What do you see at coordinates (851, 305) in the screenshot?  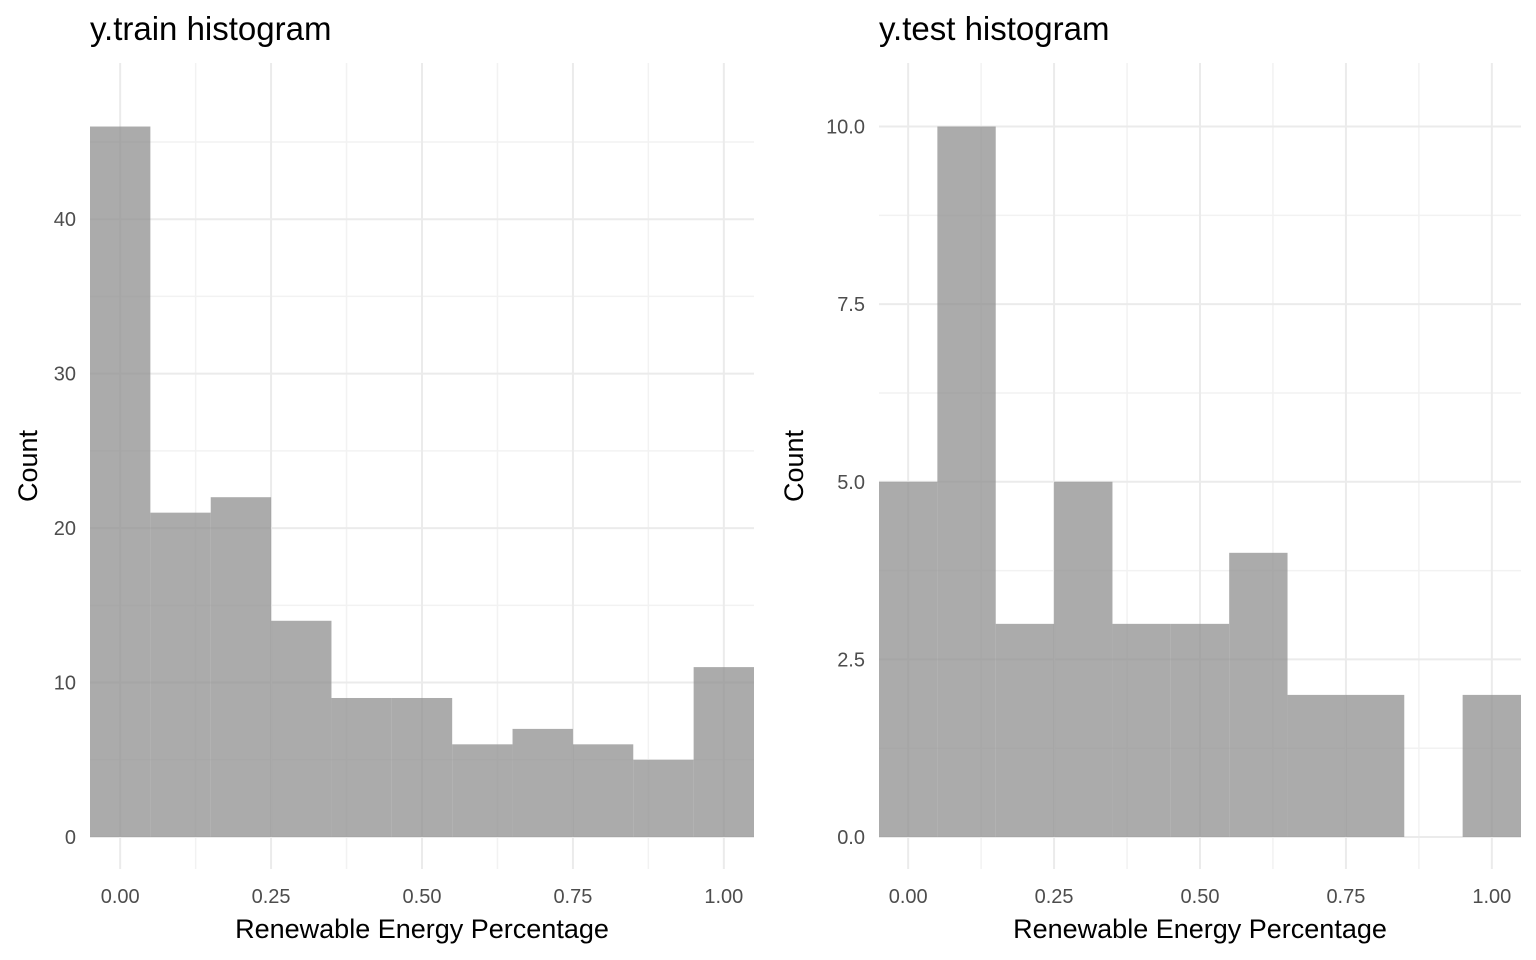 I see `y-tick-label: 7.5` at bounding box center [851, 305].